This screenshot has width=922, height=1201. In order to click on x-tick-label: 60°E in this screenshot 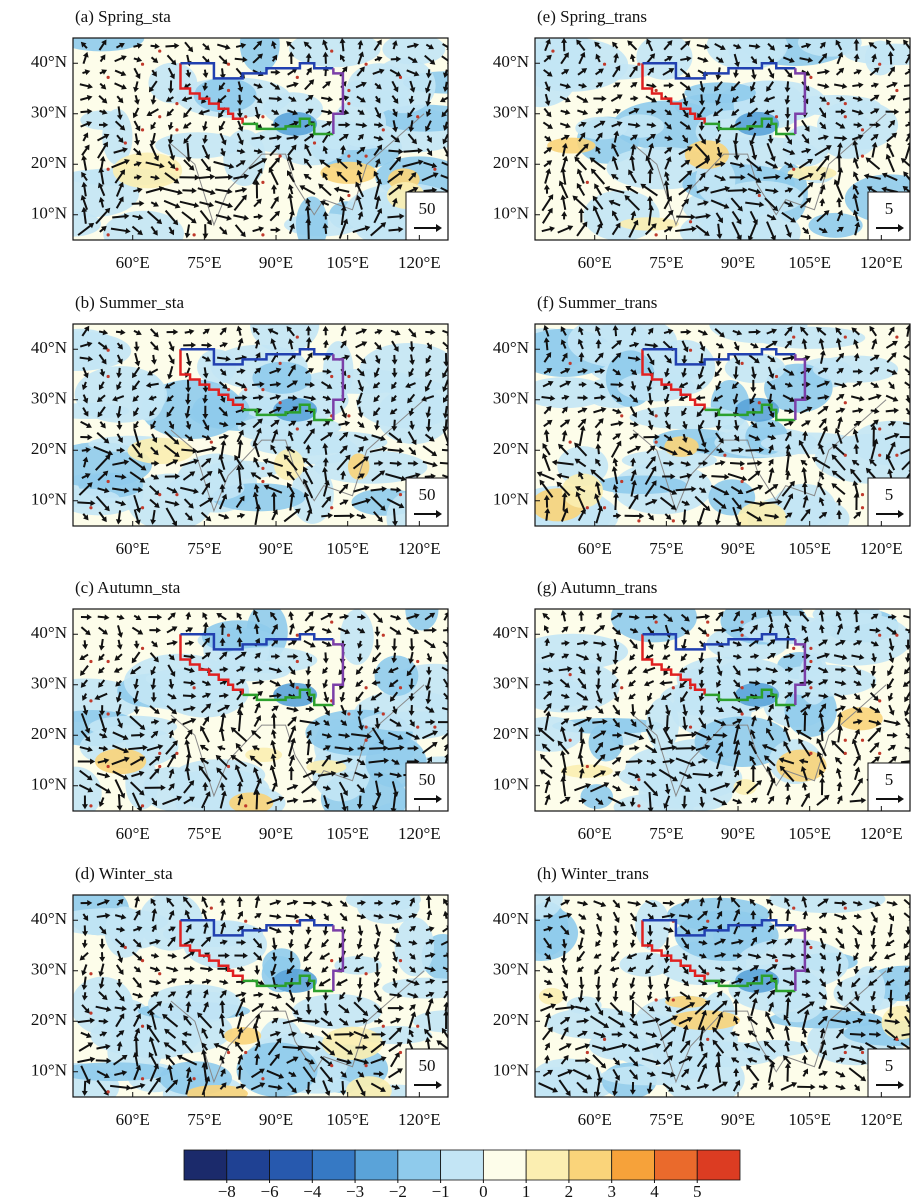, I will do `click(595, 548)`.